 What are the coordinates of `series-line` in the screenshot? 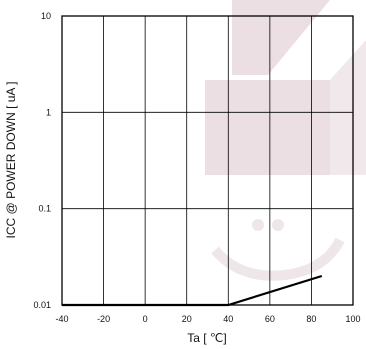 It's located at (192, 290).